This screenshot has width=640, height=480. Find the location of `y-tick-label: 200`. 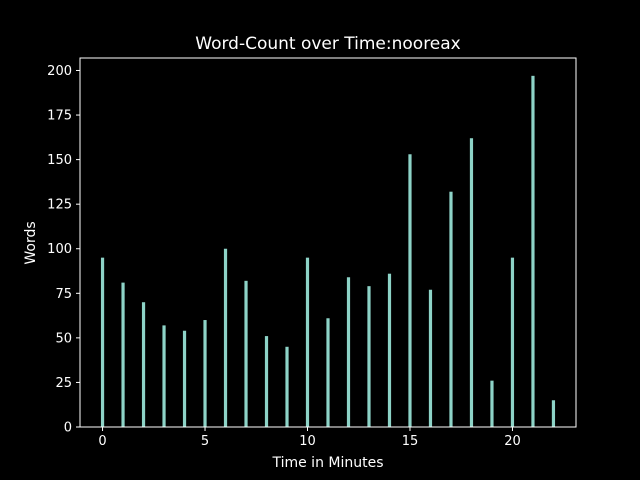

y-tick-label: 200 is located at coordinates (59, 71).